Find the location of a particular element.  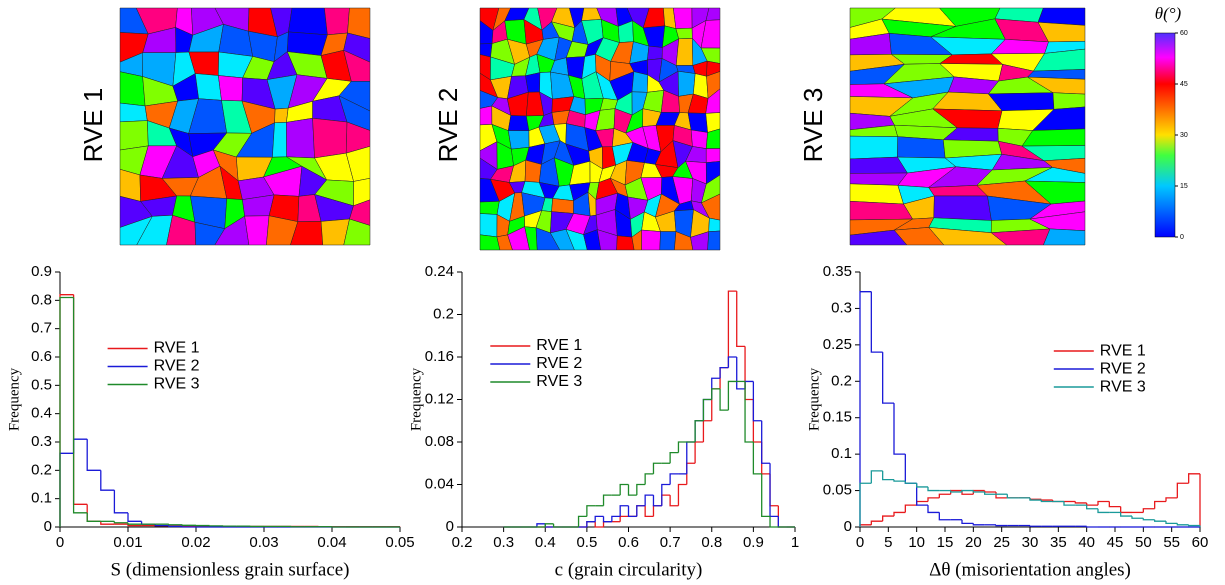

y-tick-label: 0.04 is located at coordinates (439, 483).